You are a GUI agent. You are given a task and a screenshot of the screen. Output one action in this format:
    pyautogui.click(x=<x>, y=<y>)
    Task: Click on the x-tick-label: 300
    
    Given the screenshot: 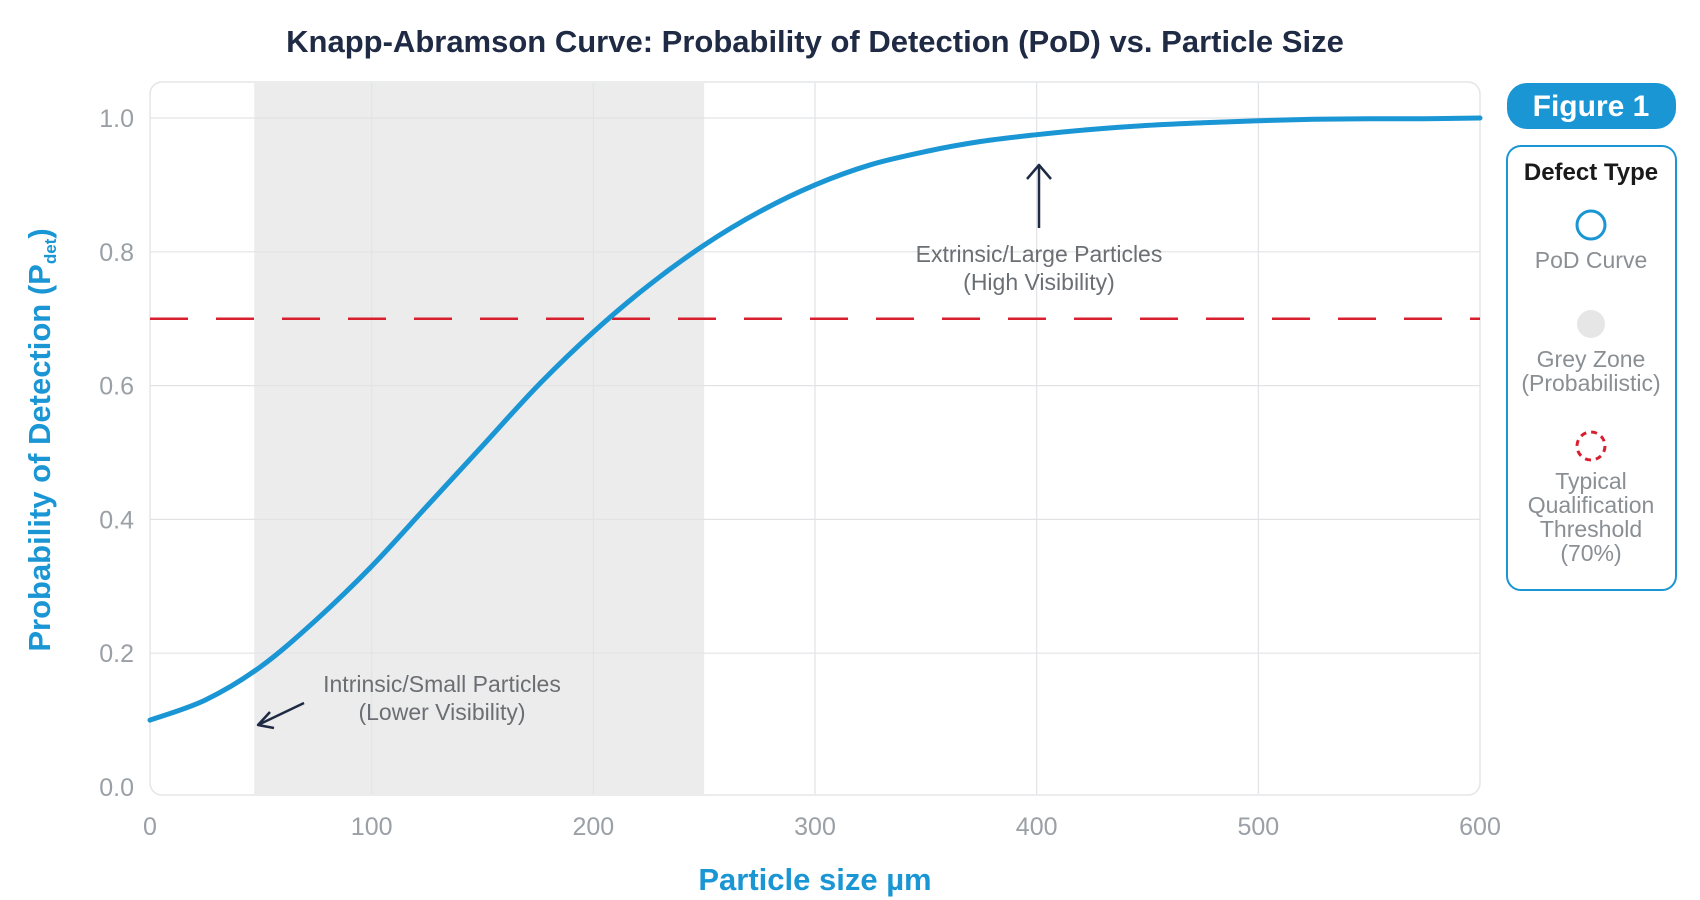 What is the action you would take?
    pyautogui.click(x=815, y=827)
    